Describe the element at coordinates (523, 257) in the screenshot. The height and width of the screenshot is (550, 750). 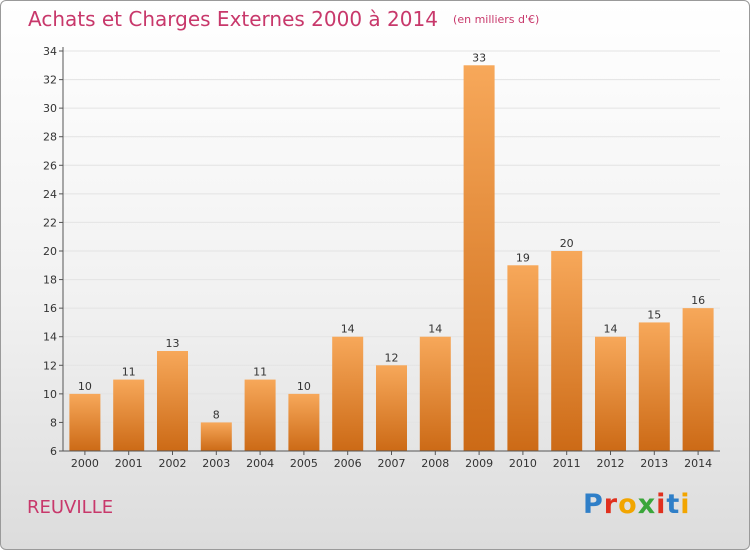
I see `bar-value-label: 19` at that location.